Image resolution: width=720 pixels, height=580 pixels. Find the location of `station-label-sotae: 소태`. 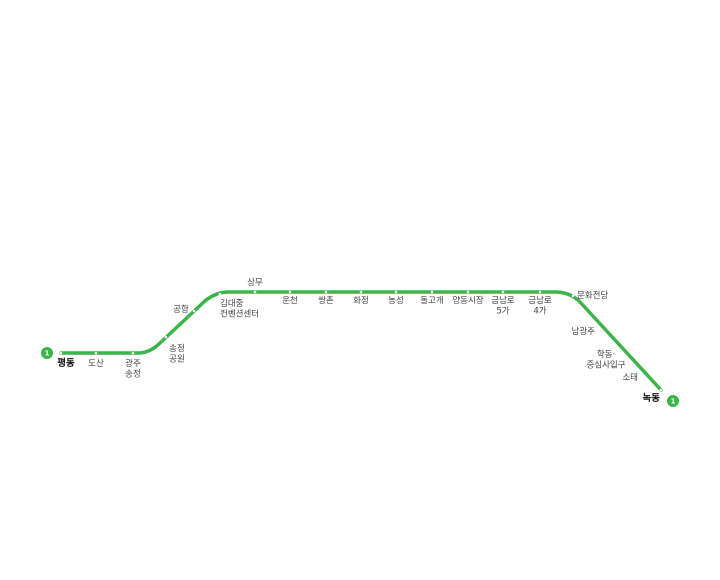

station-label-sotae: 소태 is located at coordinates (630, 378).